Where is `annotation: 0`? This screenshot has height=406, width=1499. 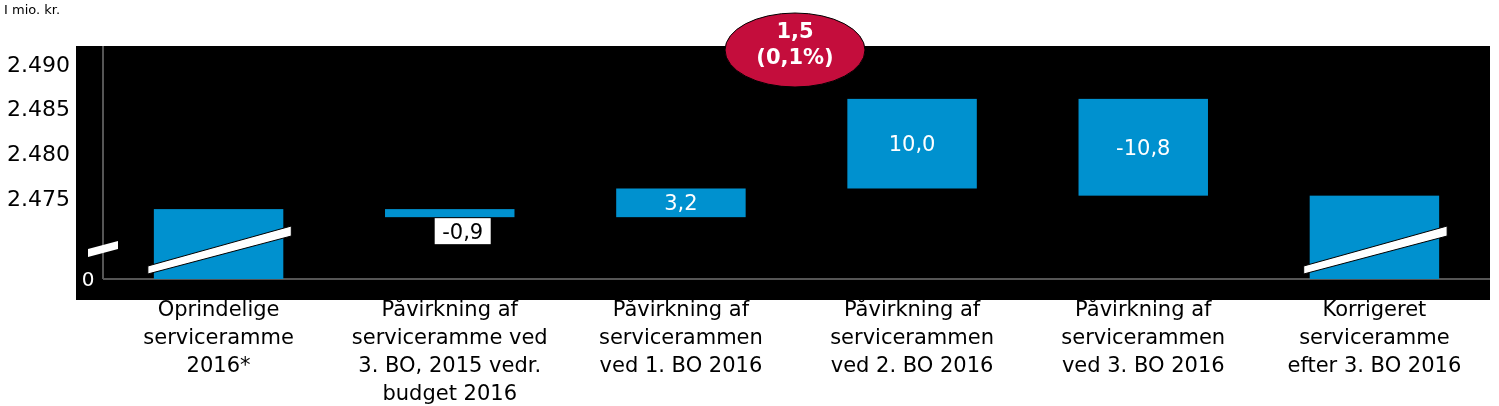 annotation: 0 is located at coordinates (88, 279).